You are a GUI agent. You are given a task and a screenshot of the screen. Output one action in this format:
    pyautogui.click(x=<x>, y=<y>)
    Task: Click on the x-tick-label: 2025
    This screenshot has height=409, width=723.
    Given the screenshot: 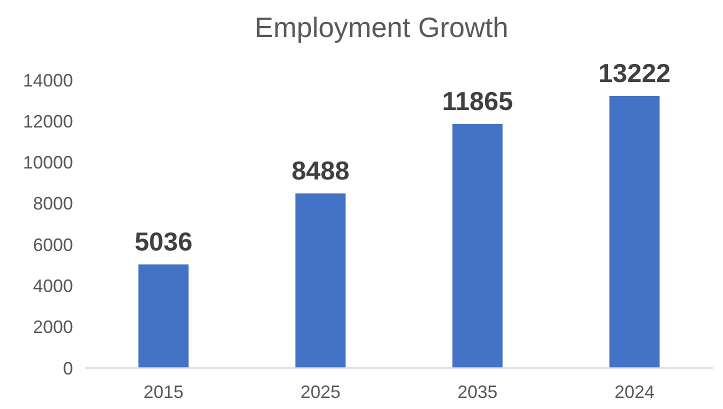 What is the action you would take?
    pyautogui.click(x=320, y=392)
    